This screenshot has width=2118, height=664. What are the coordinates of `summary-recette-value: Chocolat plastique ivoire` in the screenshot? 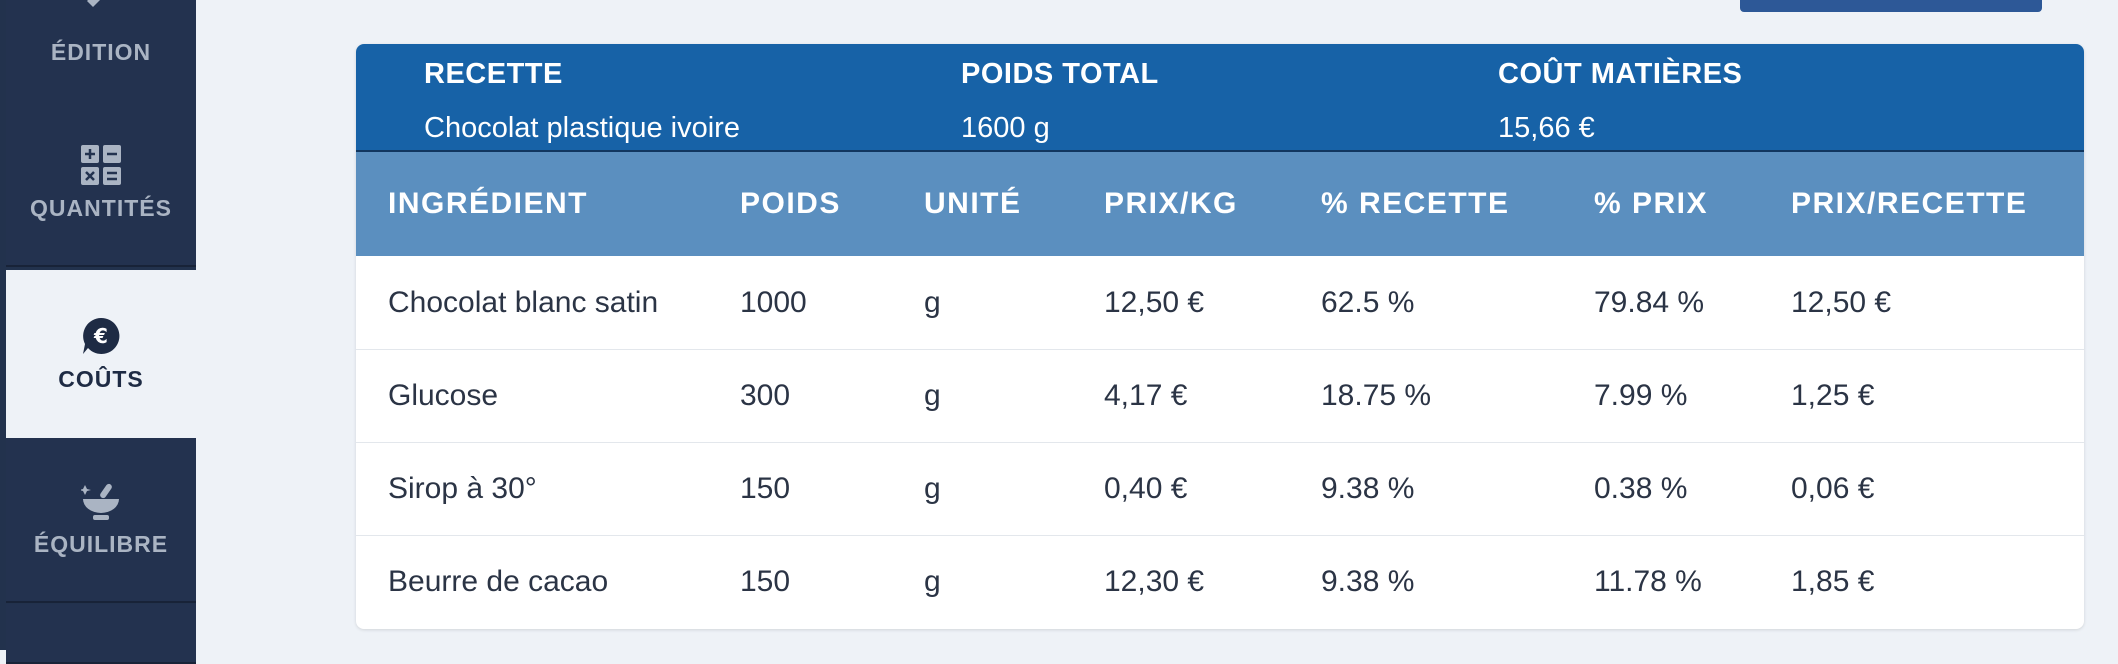 It's located at (582, 128).